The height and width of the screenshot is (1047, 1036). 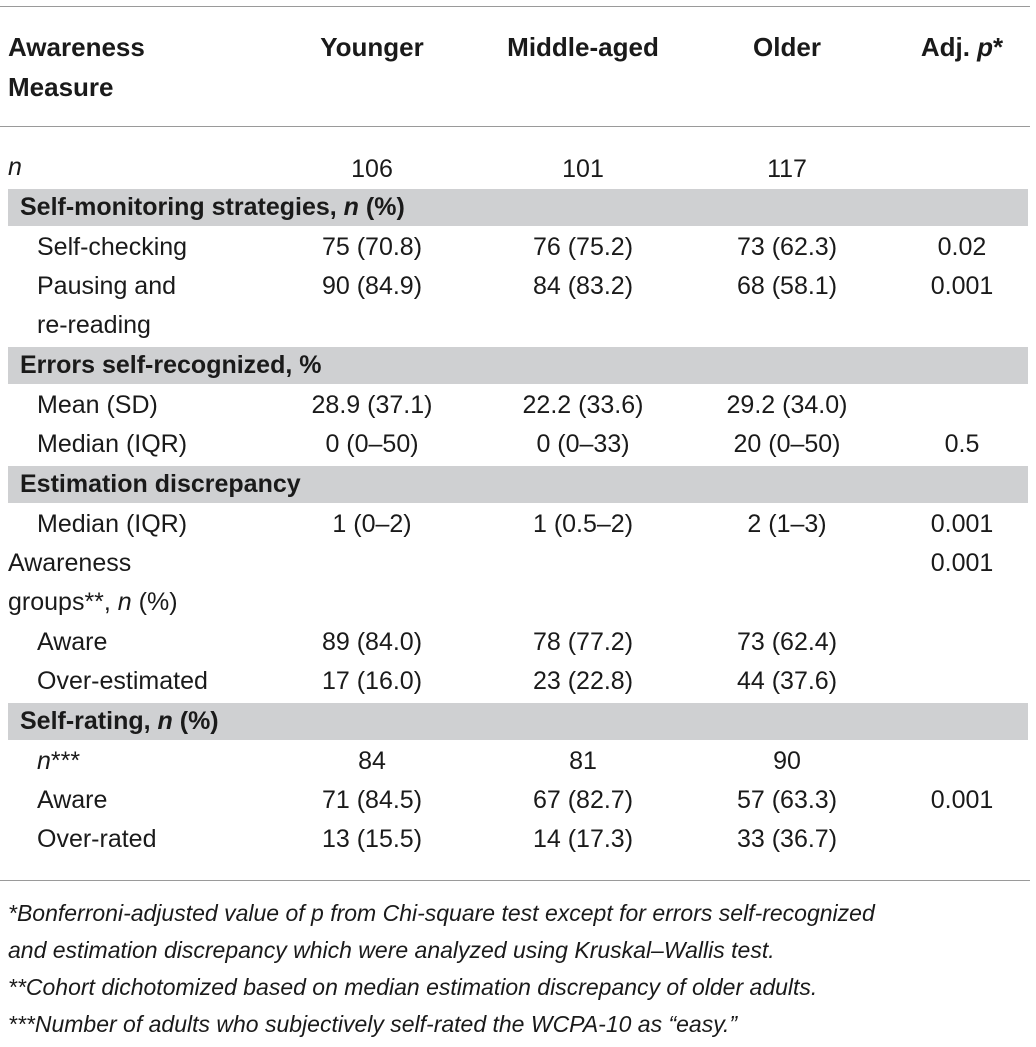 I want to click on cell-older: 29.2 (34.0), so click(x=787, y=405).